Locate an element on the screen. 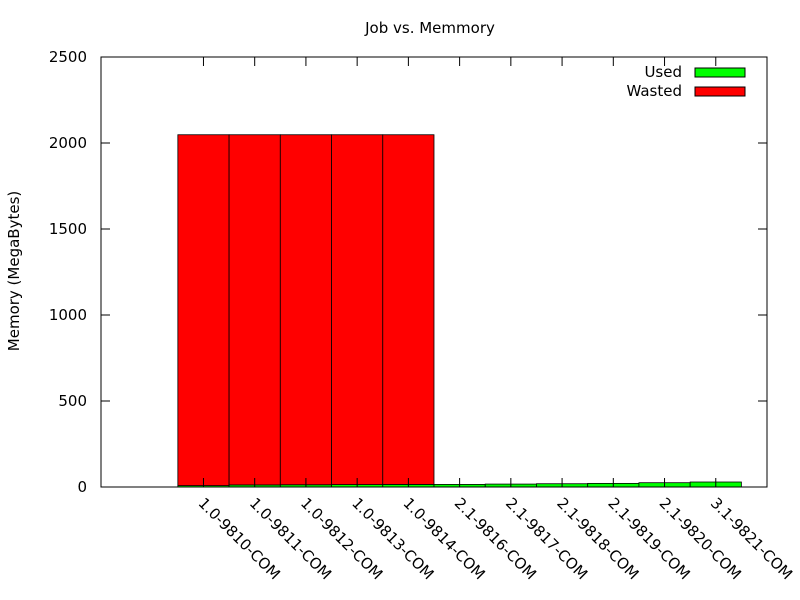 The image size is (800, 600). bar-wasted-1.0-9811-COM is located at coordinates (254, 310).